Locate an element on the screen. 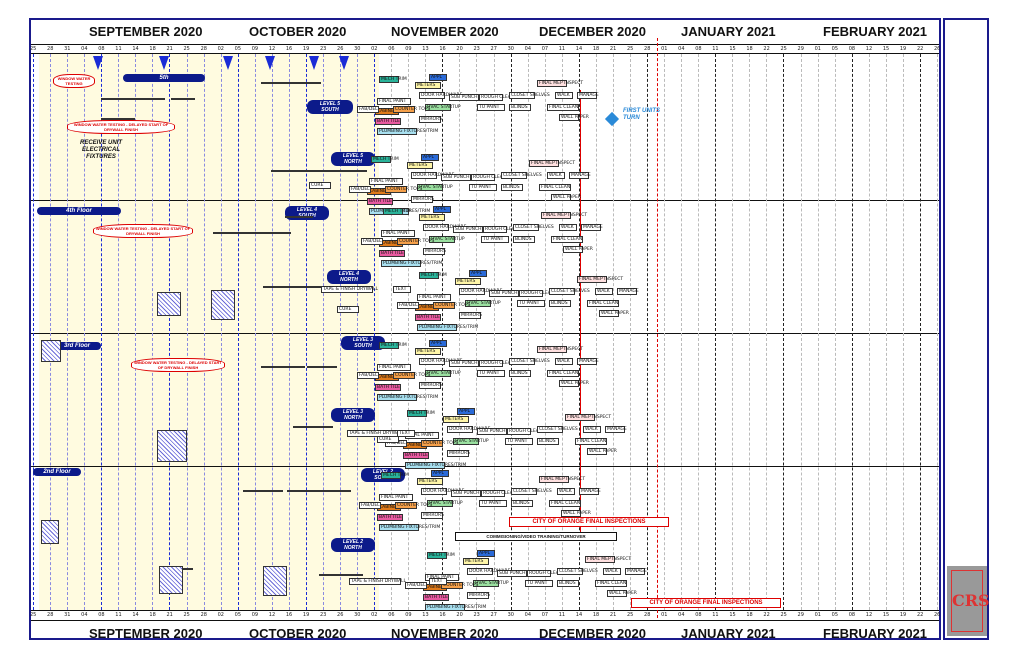 Image resolution: width=1024 pixels, height=663 pixels. task-block: TAPE & FINISH DRYWALL is located at coordinates (378, 581).